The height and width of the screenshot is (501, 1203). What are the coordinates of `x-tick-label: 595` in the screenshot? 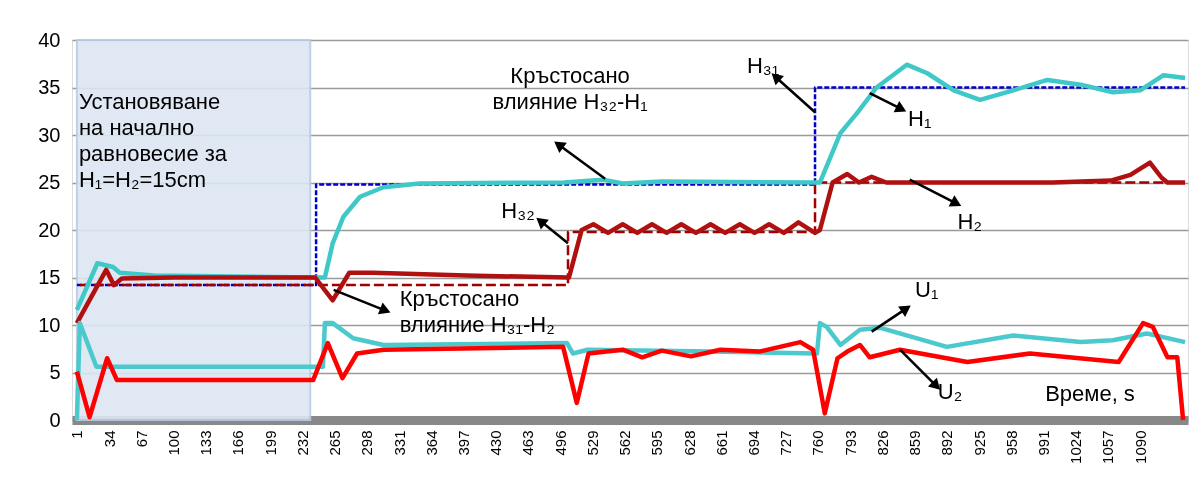 It's located at (657, 443).